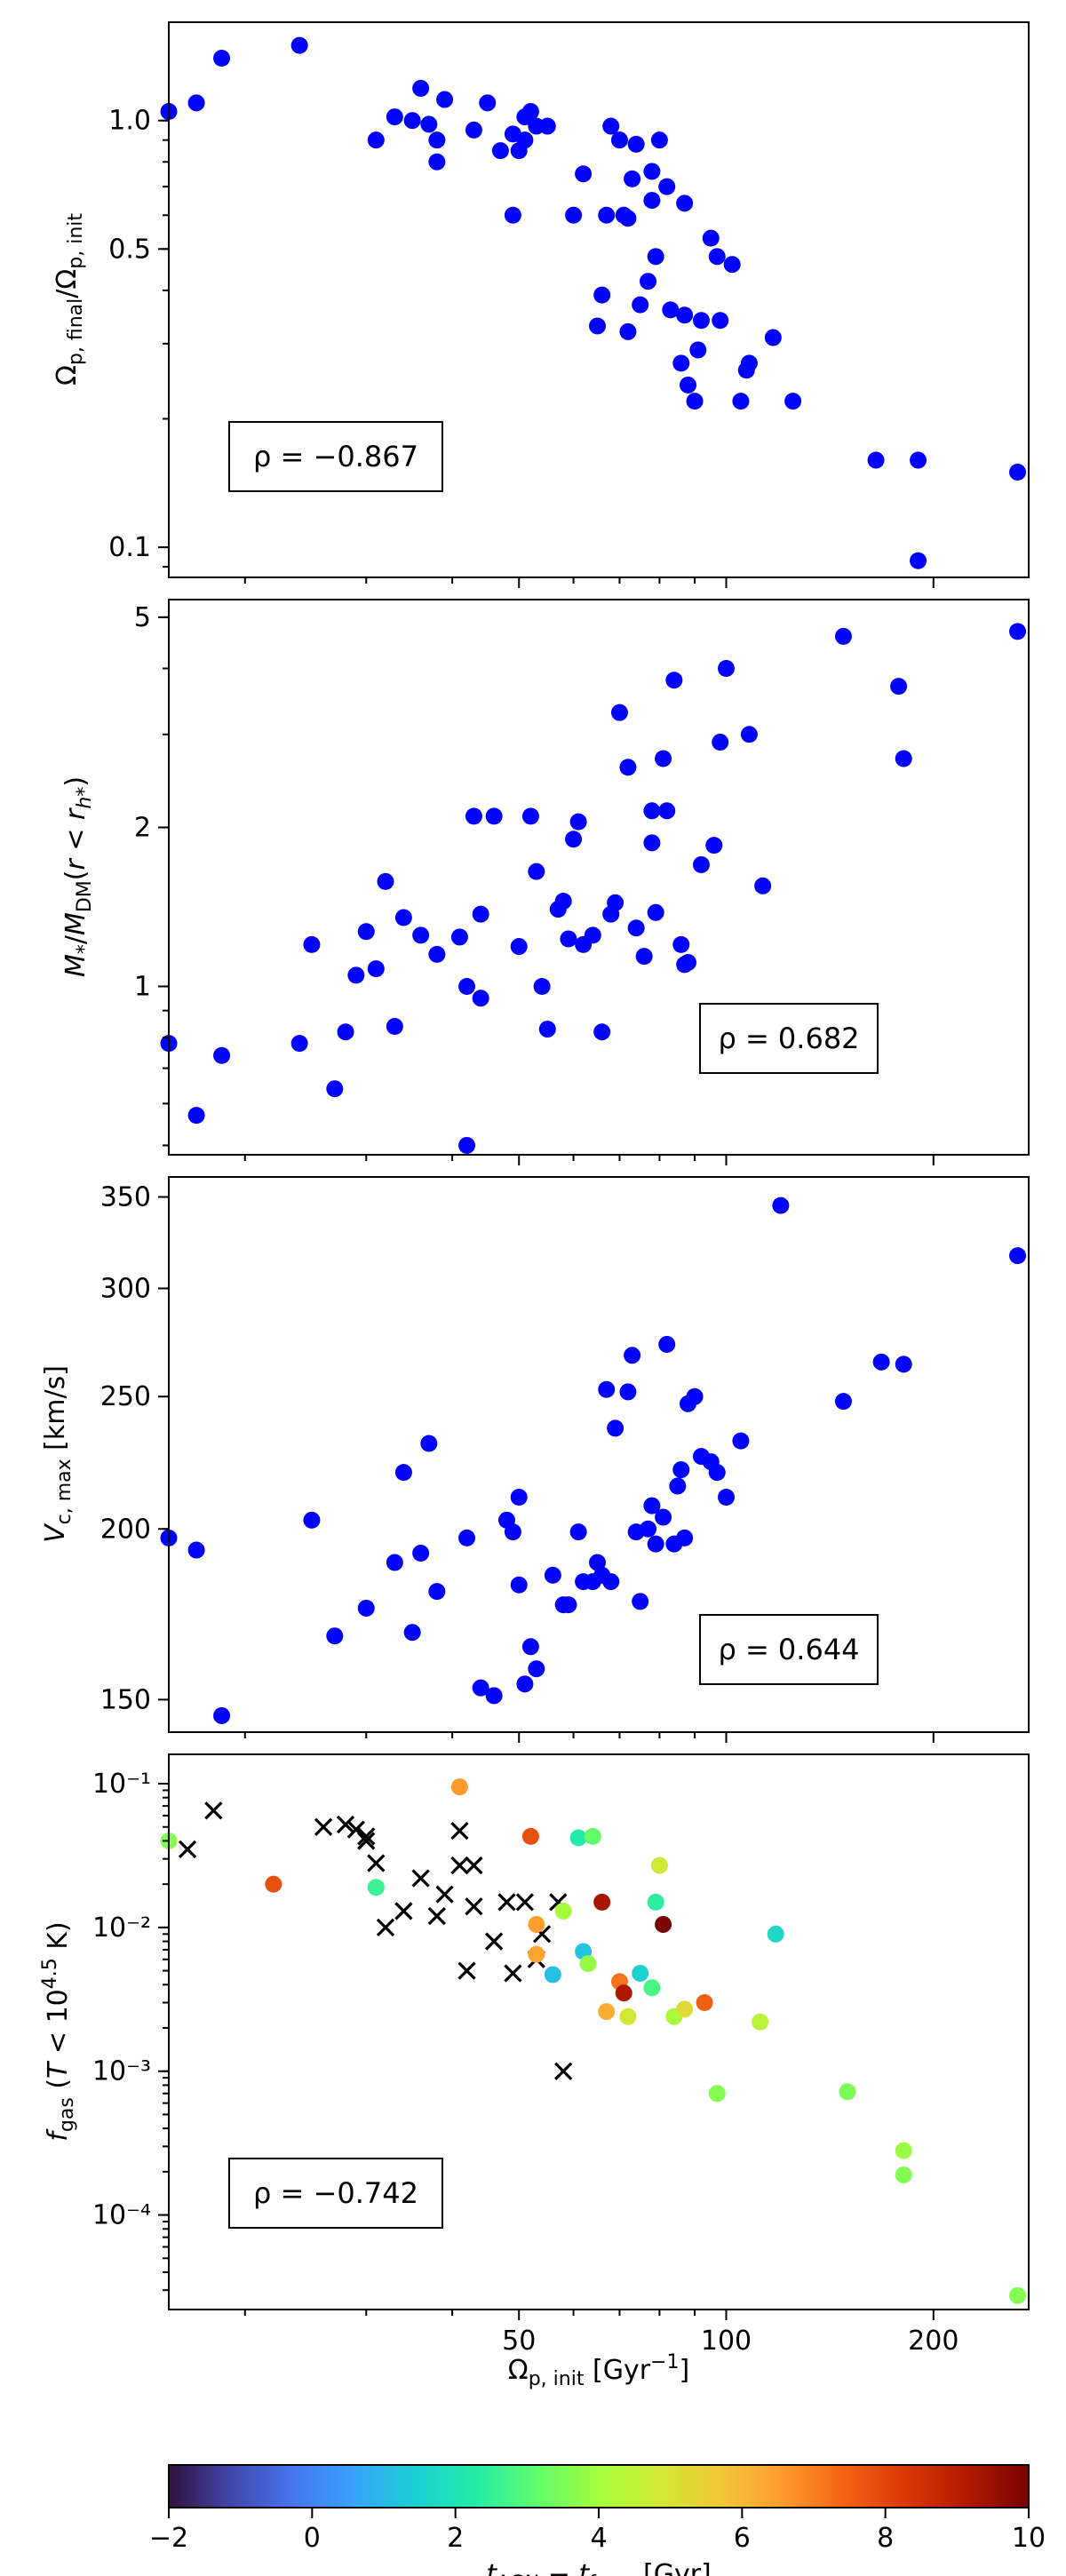 This screenshot has height=2576, width=1066. What do you see at coordinates (125, 1288) in the screenshot?
I see `y-tick-label: 300` at bounding box center [125, 1288].